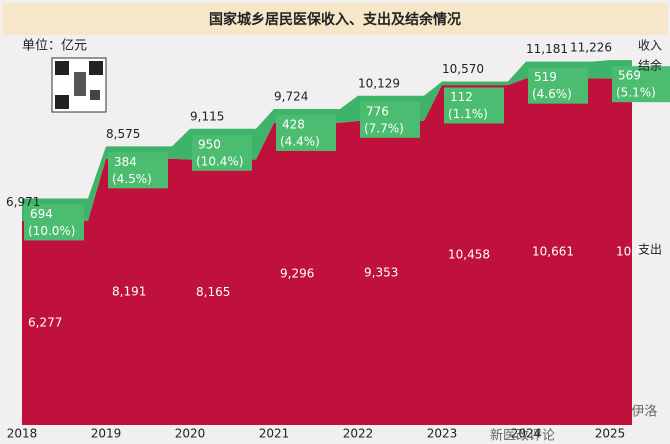  Describe the element at coordinates (547, 49) in the screenshot. I see `income-label: 11,181` at that location.